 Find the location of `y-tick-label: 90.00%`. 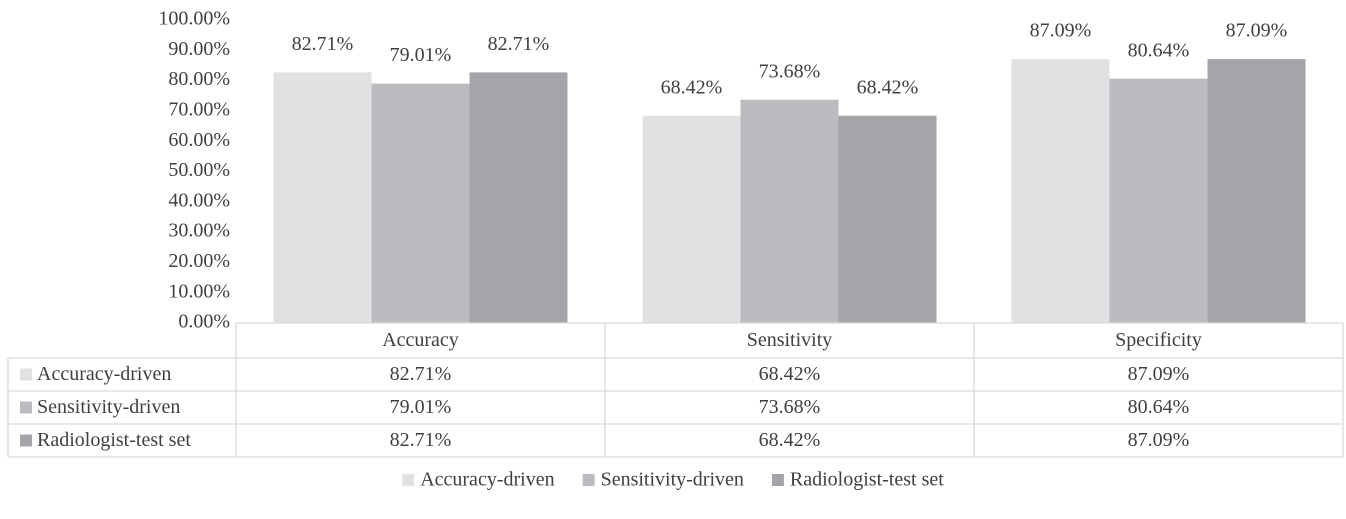

y-tick-label: 90.00% is located at coordinates (199, 49).